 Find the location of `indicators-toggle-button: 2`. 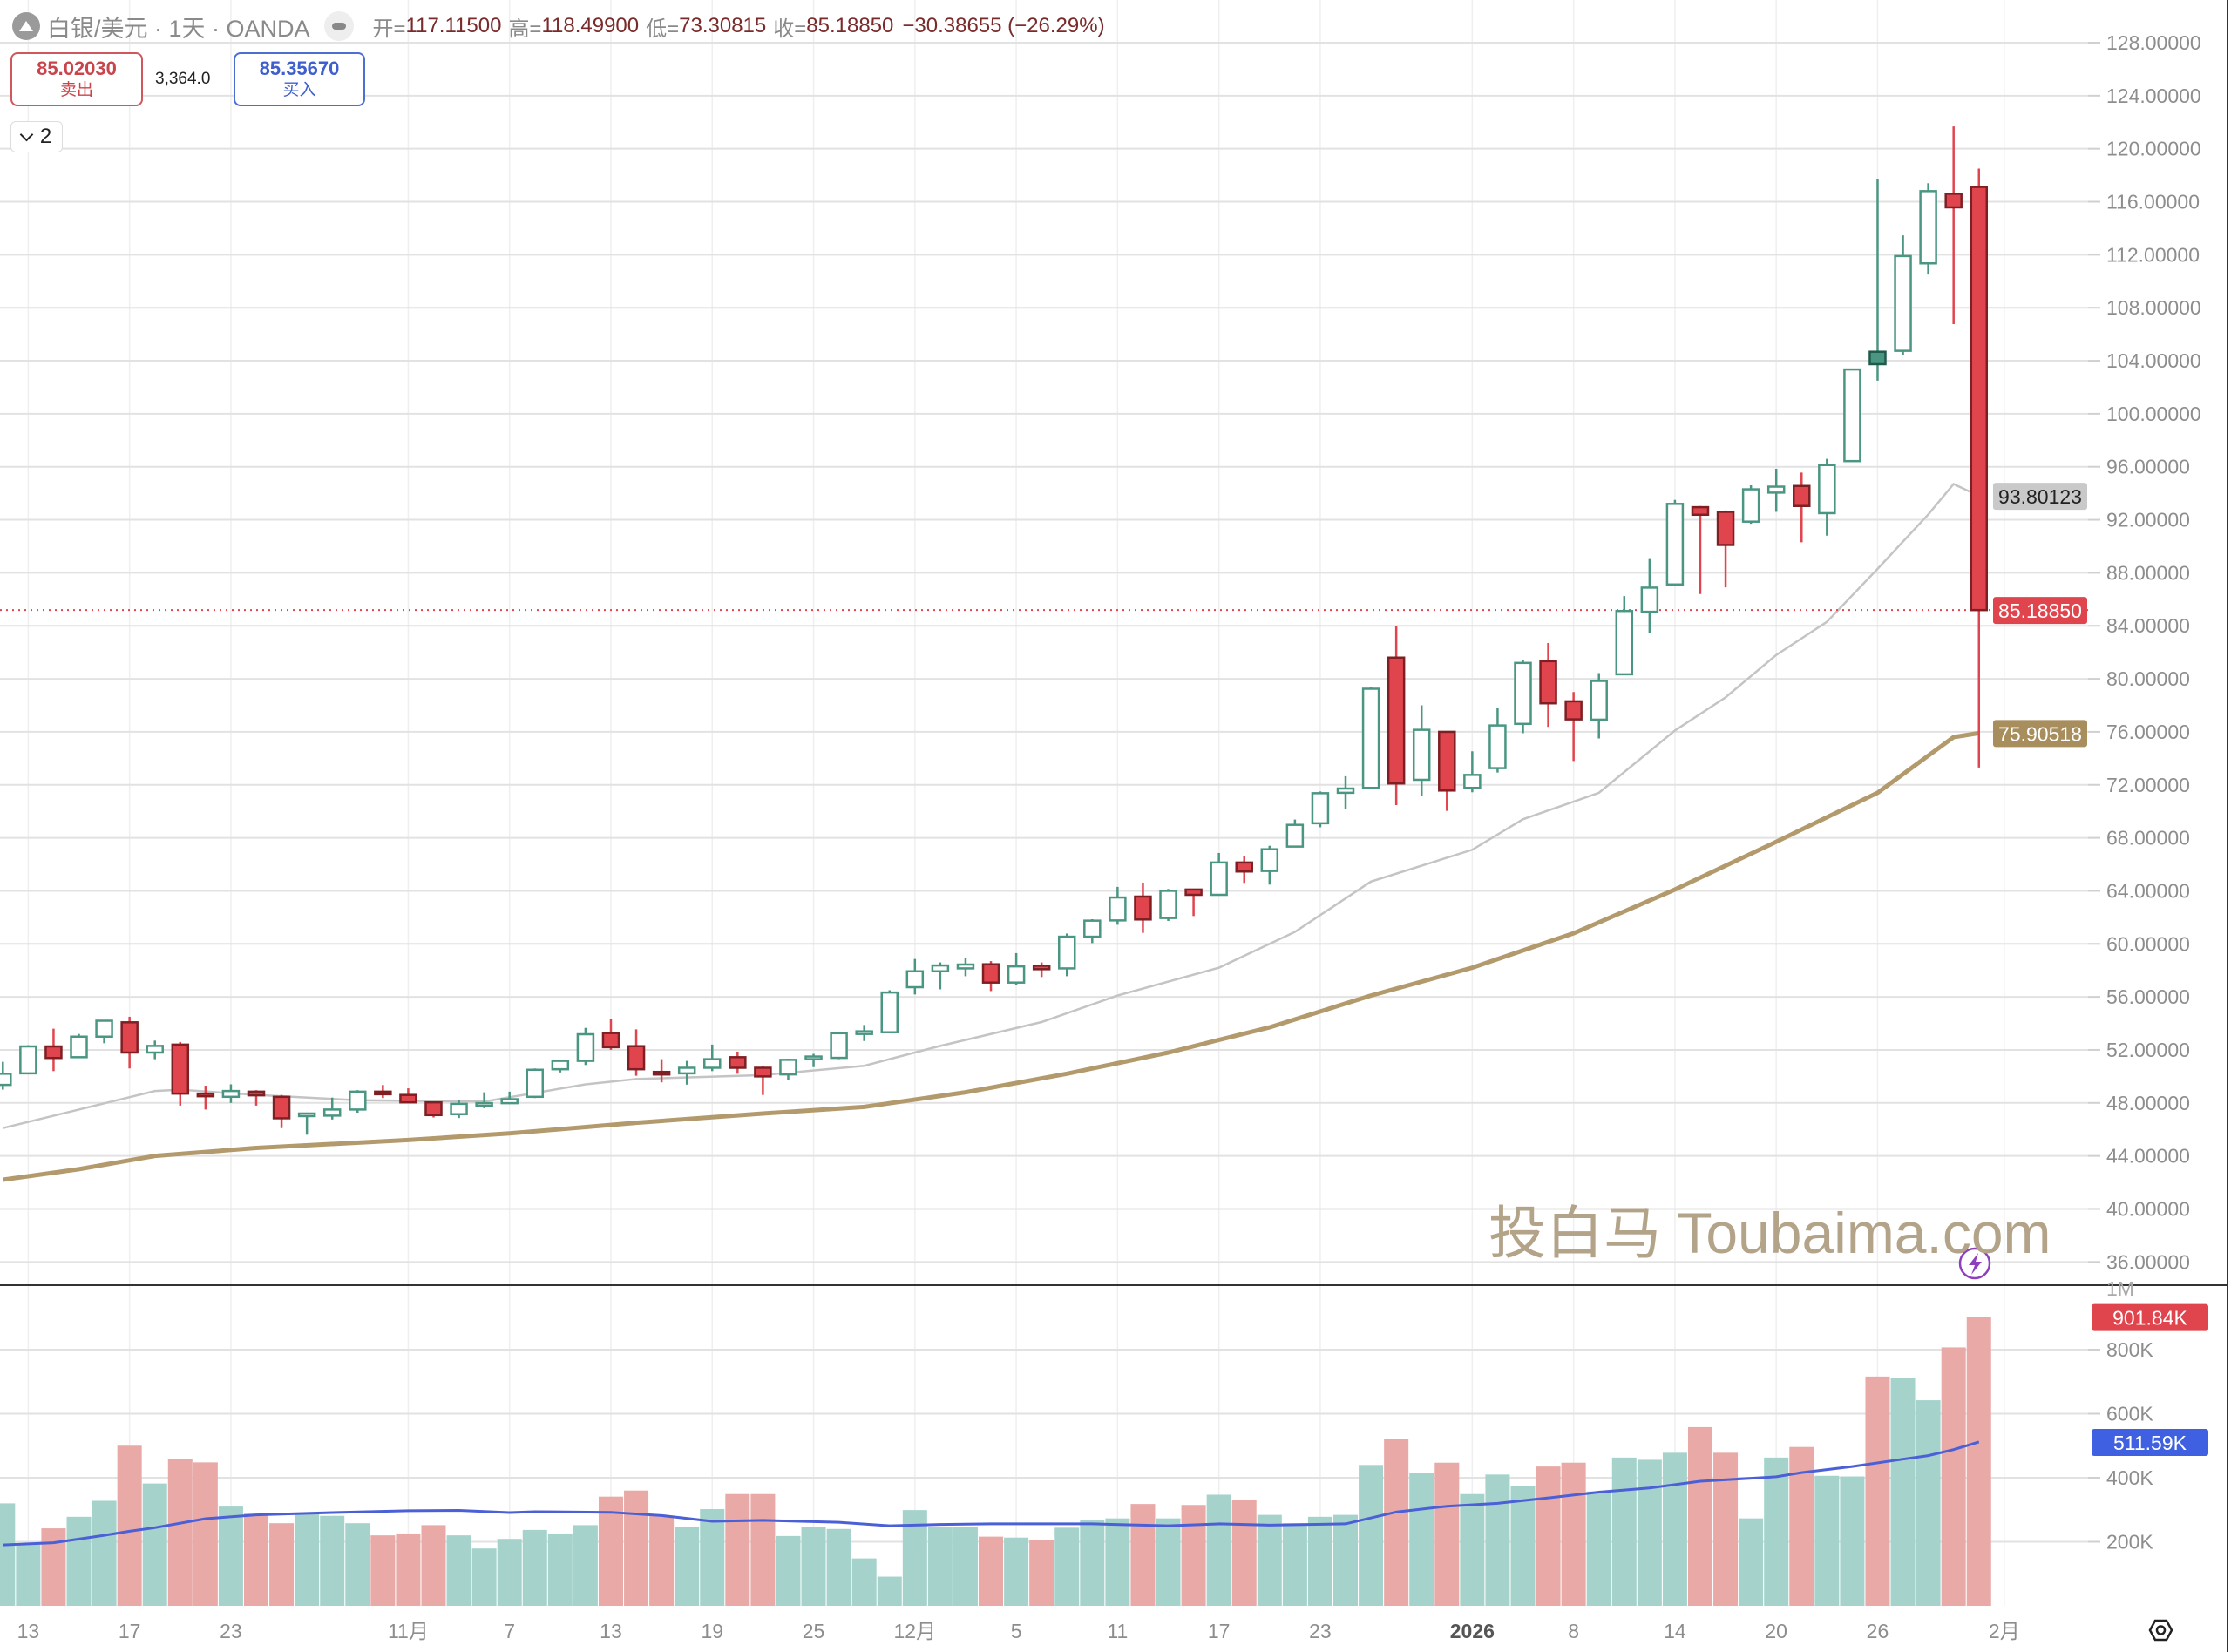

indicators-toggle-button: 2 is located at coordinates (36, 136).